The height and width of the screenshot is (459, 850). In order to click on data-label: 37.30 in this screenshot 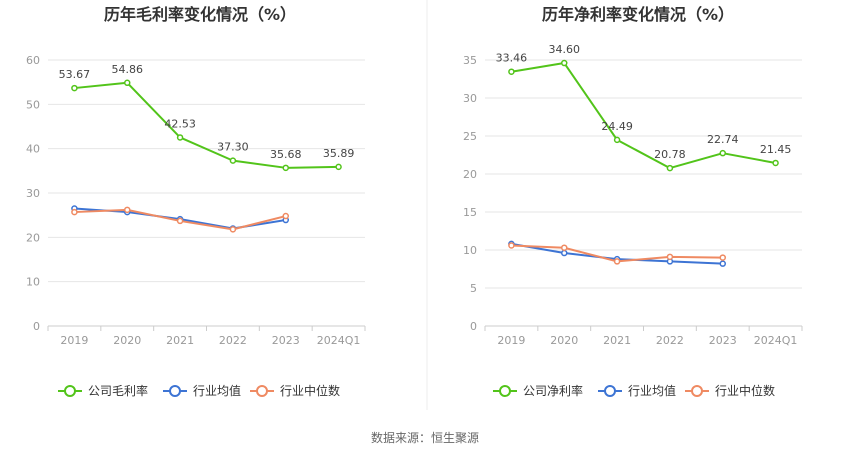, I will do `click(233, 147)`.